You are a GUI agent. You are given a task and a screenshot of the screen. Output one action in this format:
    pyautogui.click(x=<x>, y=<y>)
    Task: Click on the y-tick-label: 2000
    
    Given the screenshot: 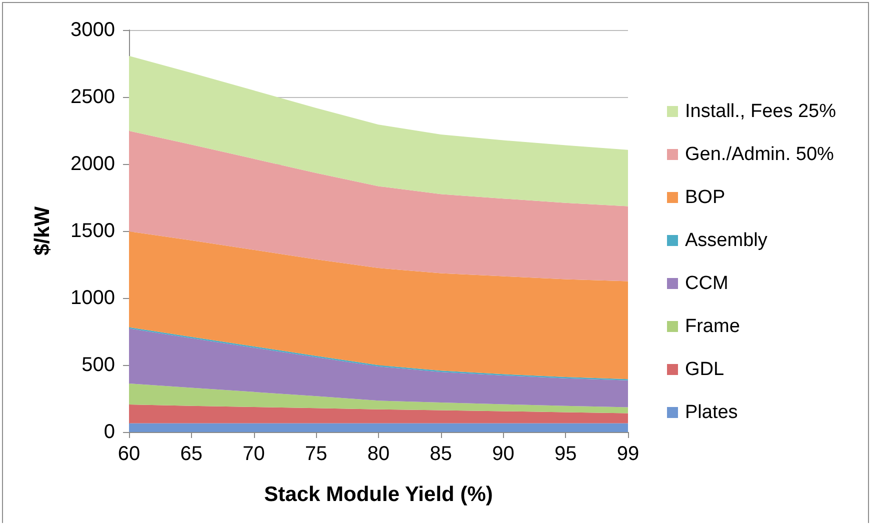 What is the action you would take?
    pyautogui.click(x=92, y=164)
    